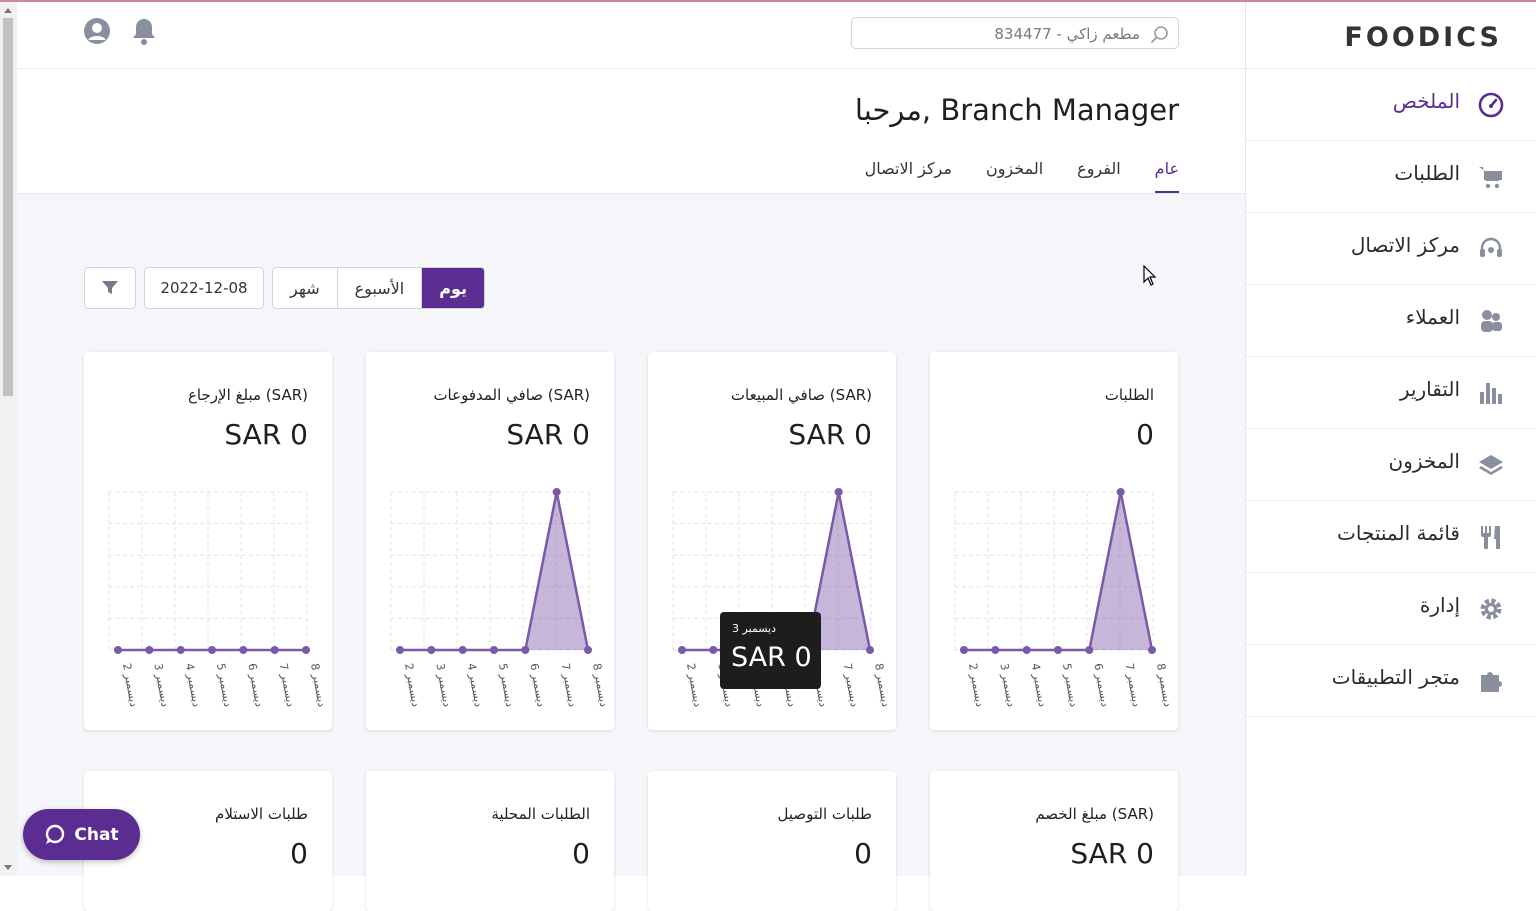 The height and width of the screenshot is (911, 1536). What do you see at coordinates (1491, 105) in the screenshot?
I see `dashboard-icon` at bounding box center [1491, 105].